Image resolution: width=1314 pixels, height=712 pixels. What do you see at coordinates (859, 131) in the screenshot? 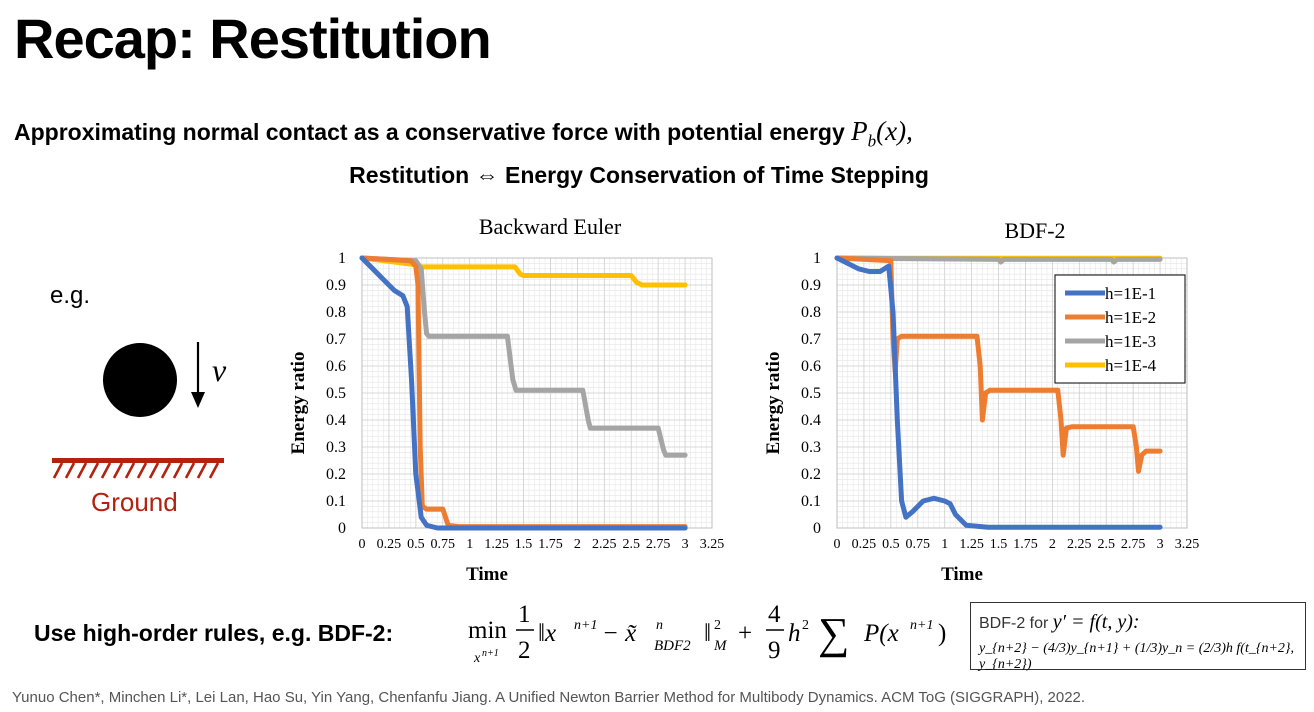
I see `math-P: P` at bounding box center [859, 131].